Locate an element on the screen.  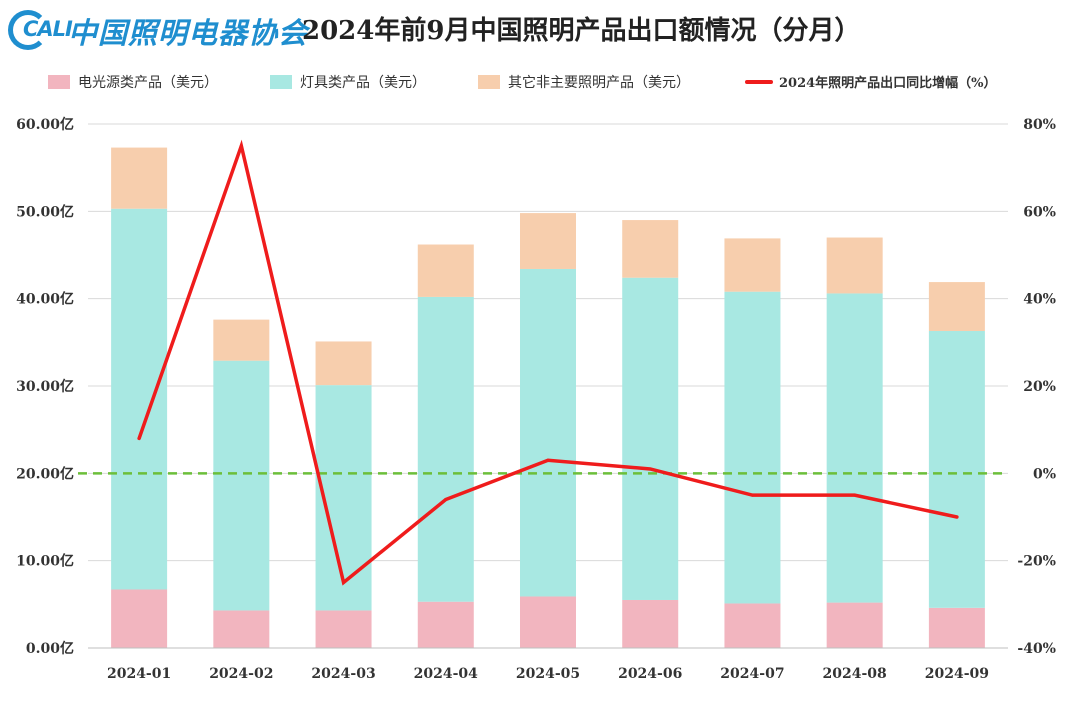
x-tick-label: 2024-06 is located at coordinates (650, 674).